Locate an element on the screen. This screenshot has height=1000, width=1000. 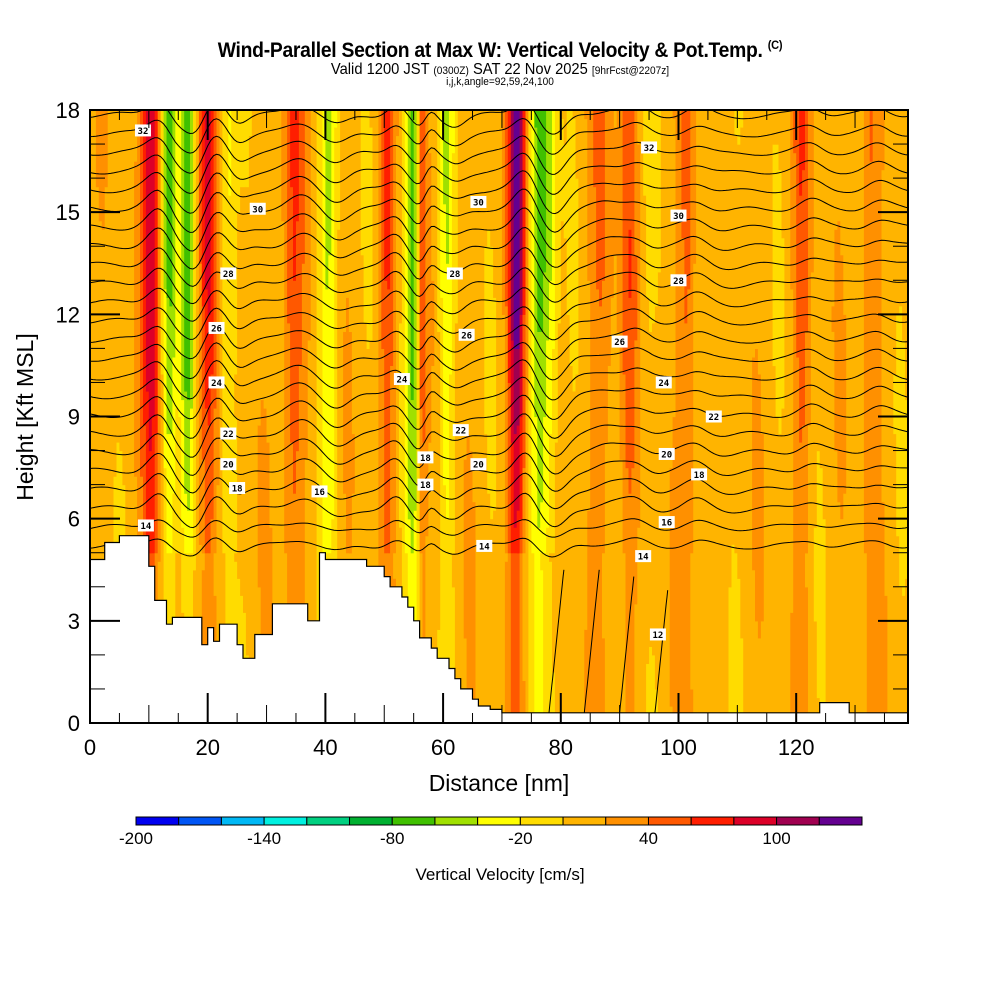
contour-label: 32 is located at coordinates (142, 130).